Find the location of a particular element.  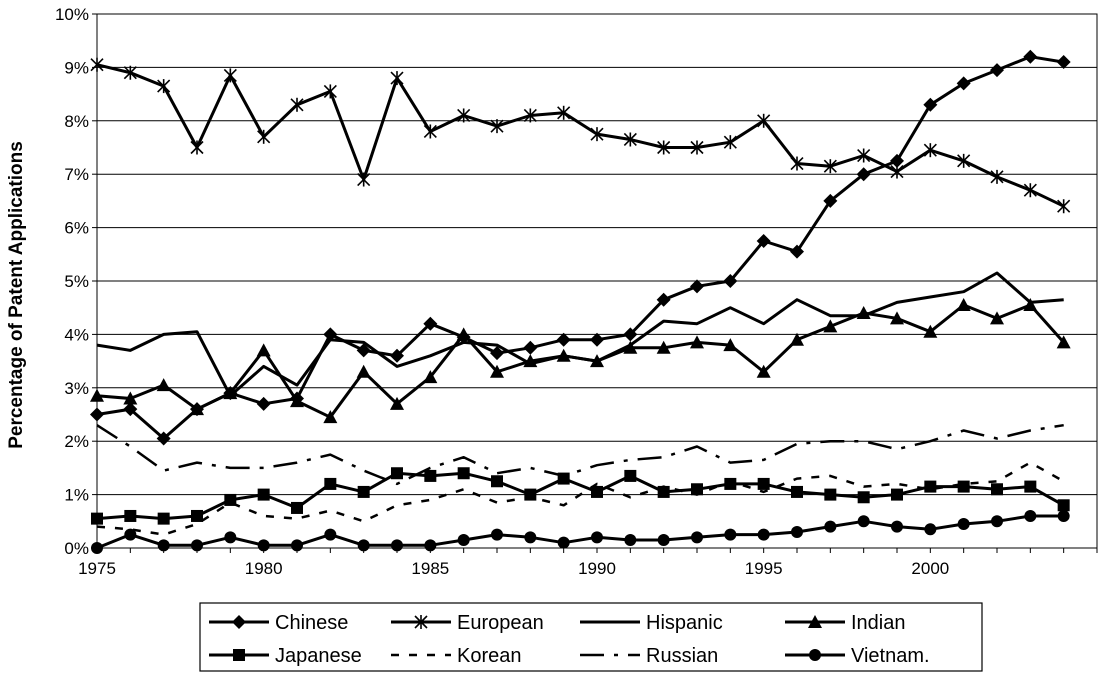

legend-marker-indian is located at coordinates (815, 621).